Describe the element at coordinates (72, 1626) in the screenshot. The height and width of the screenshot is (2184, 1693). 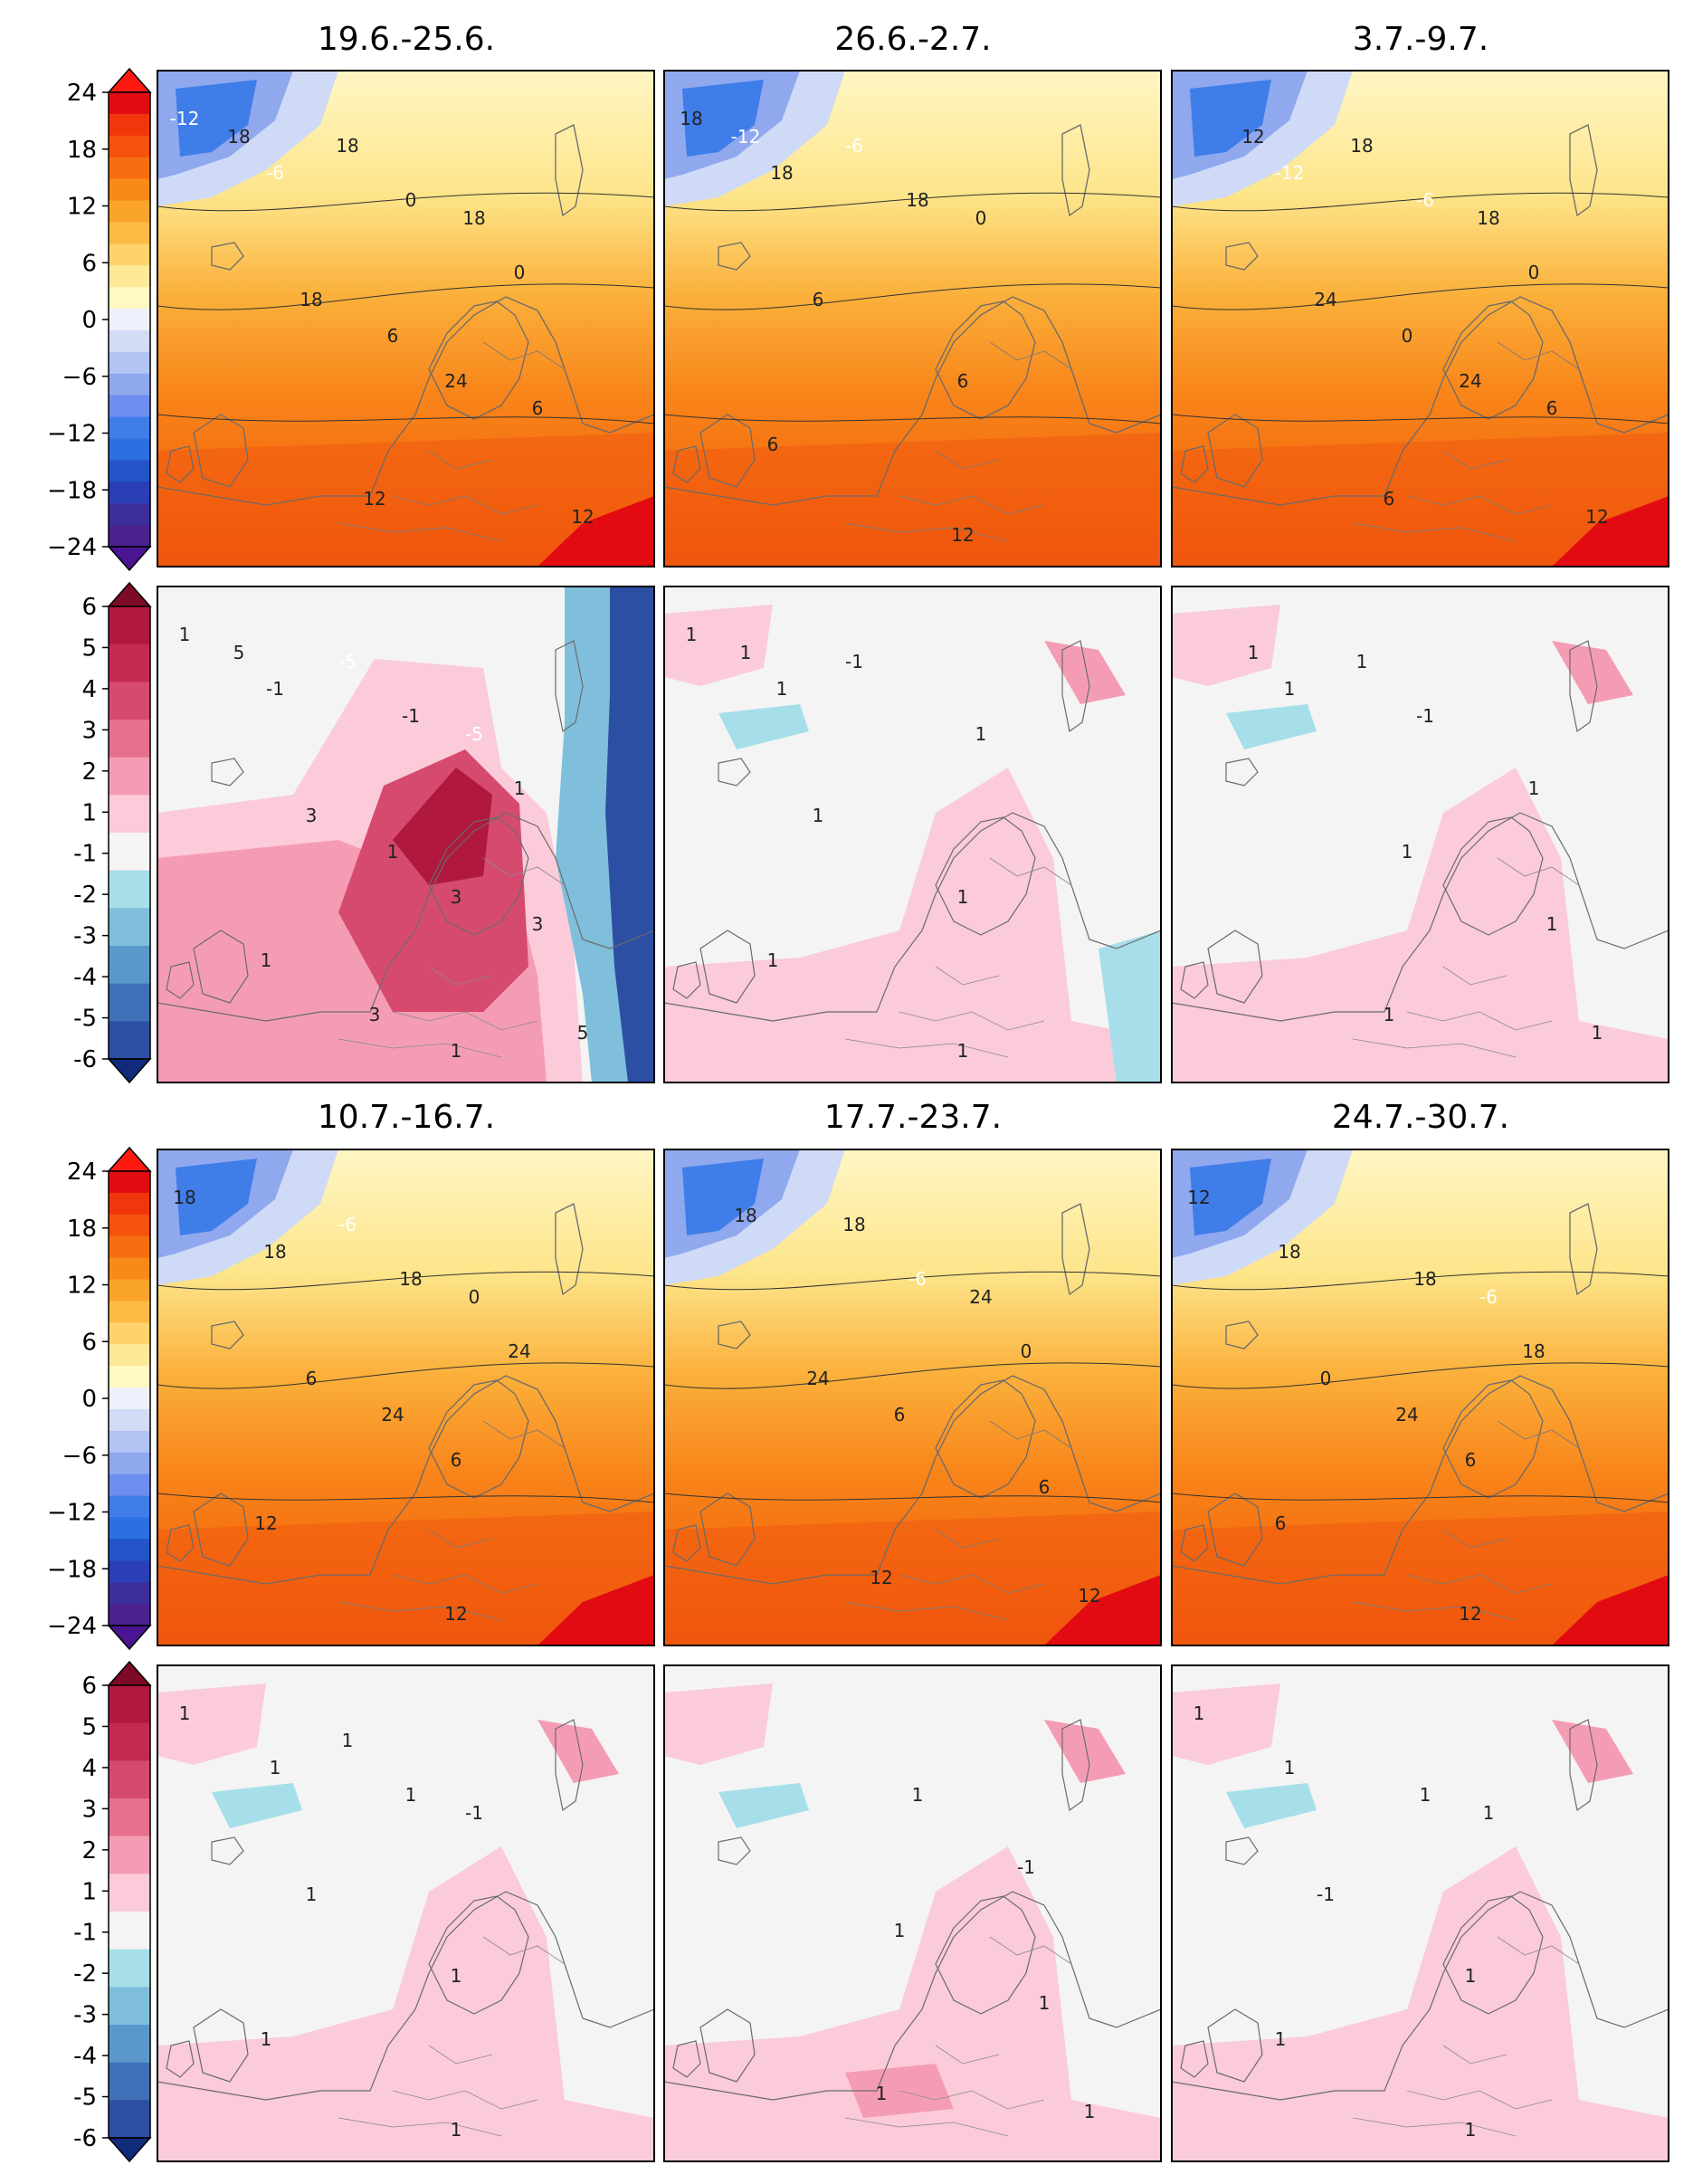
I see `colorbar-tick-label: −24` at that location.